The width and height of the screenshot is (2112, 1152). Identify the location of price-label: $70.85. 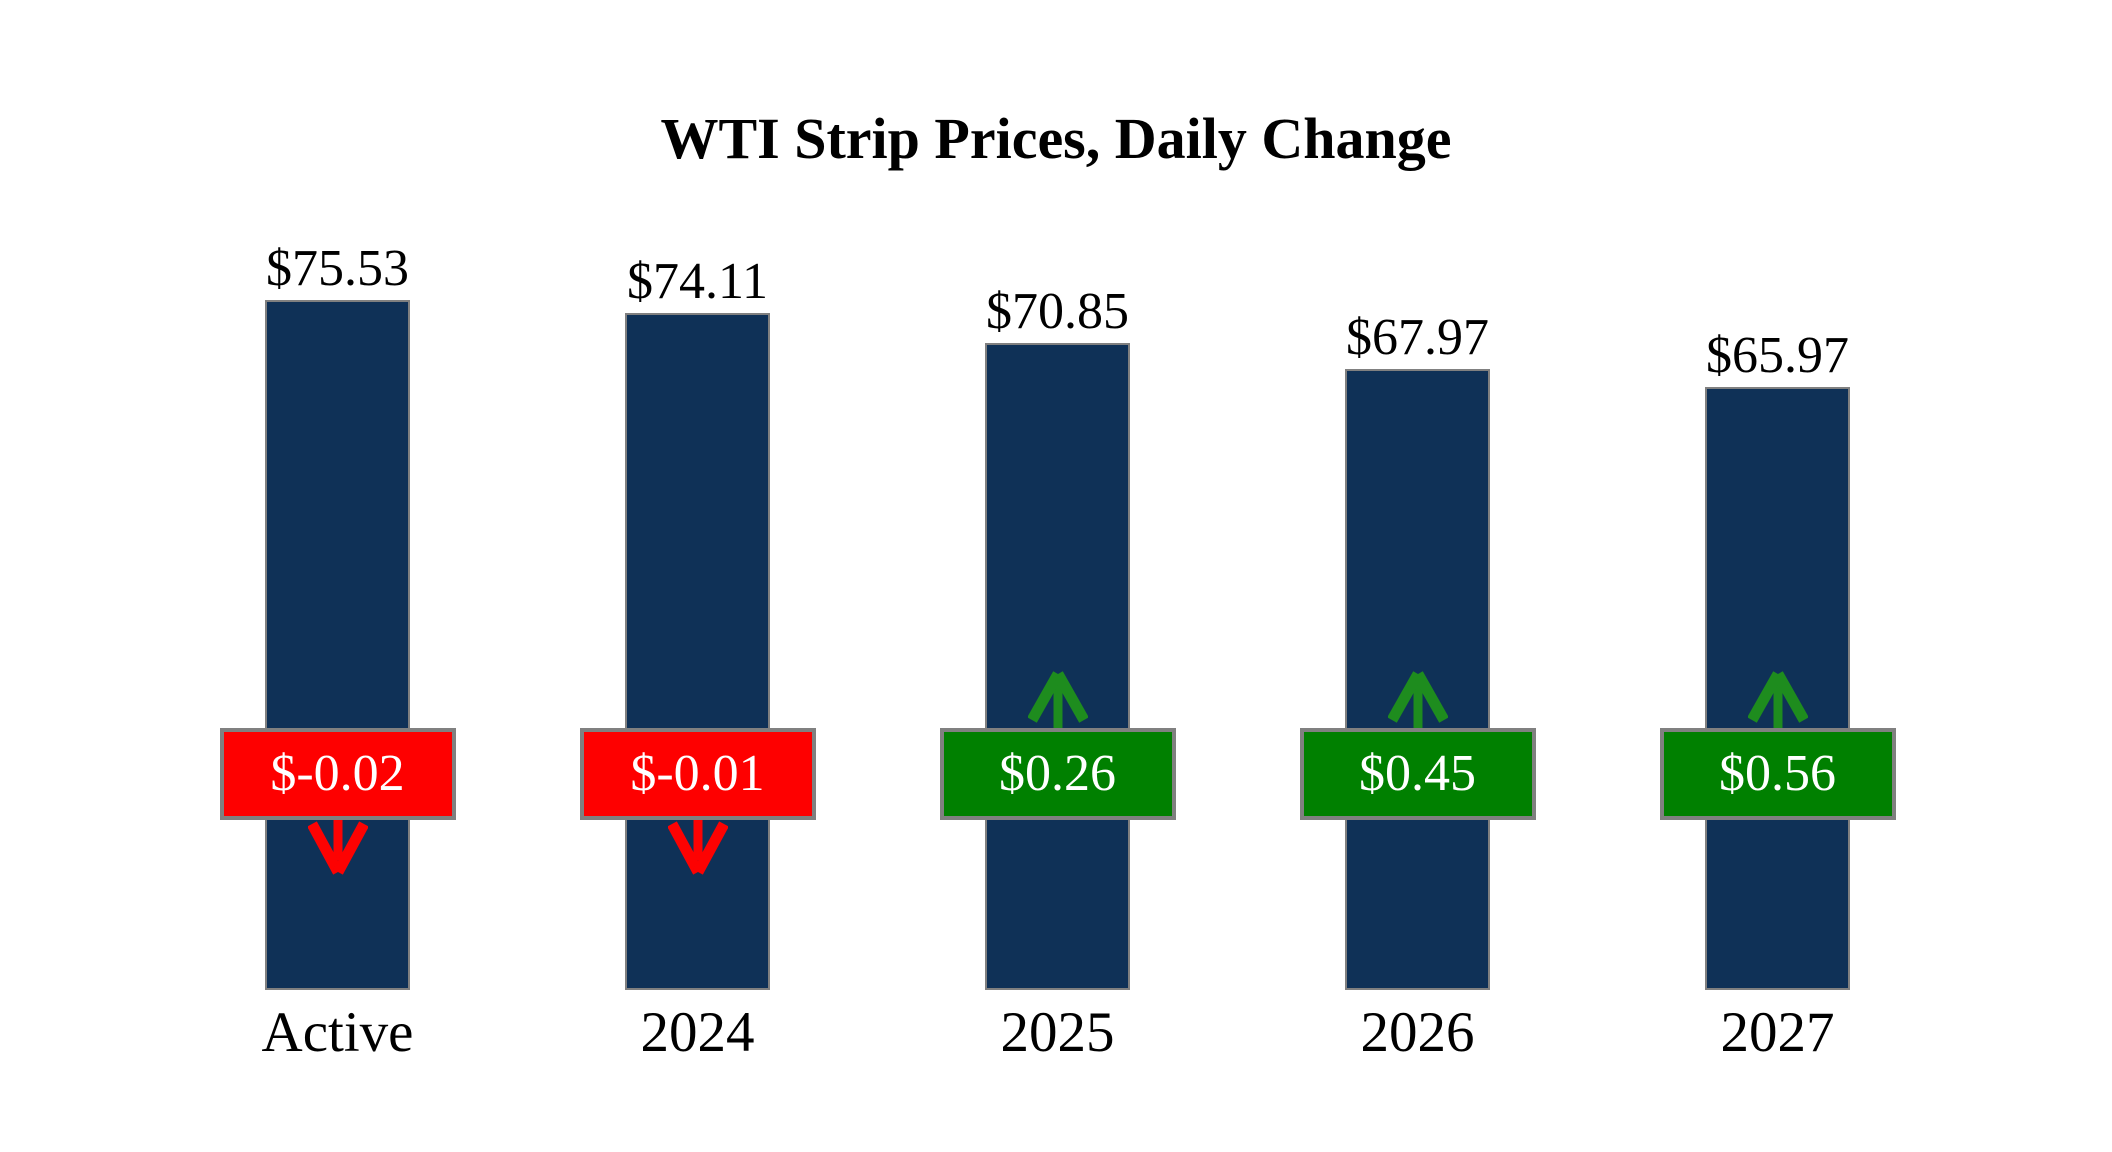
(1057, 311).